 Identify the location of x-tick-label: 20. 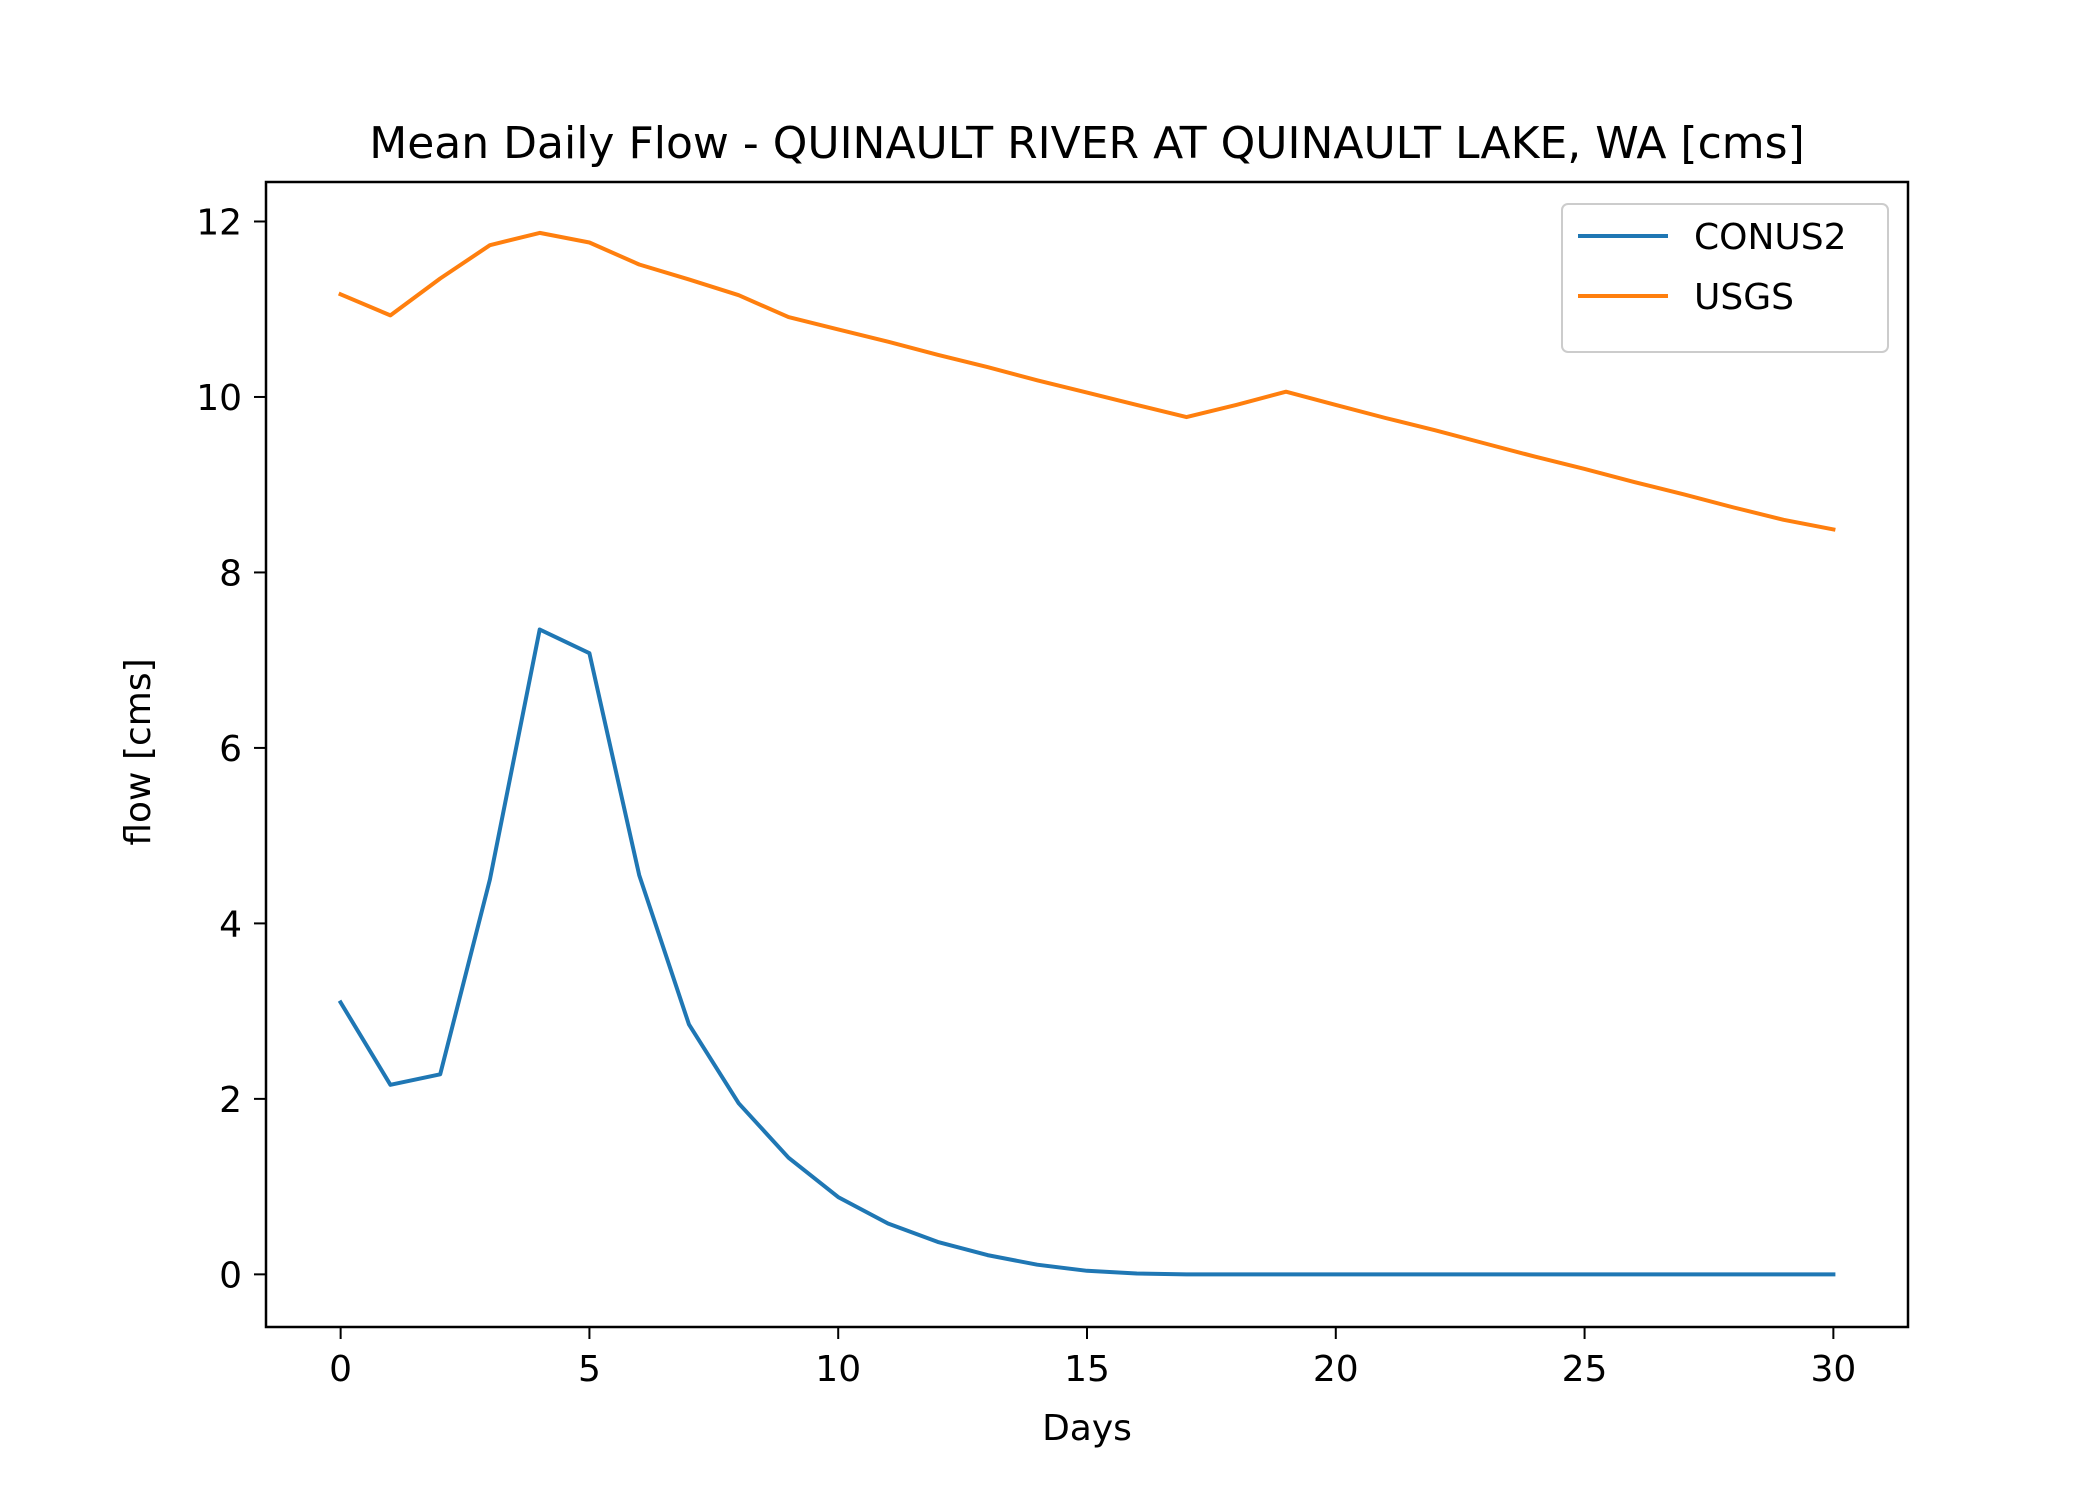
(1336, 1369).